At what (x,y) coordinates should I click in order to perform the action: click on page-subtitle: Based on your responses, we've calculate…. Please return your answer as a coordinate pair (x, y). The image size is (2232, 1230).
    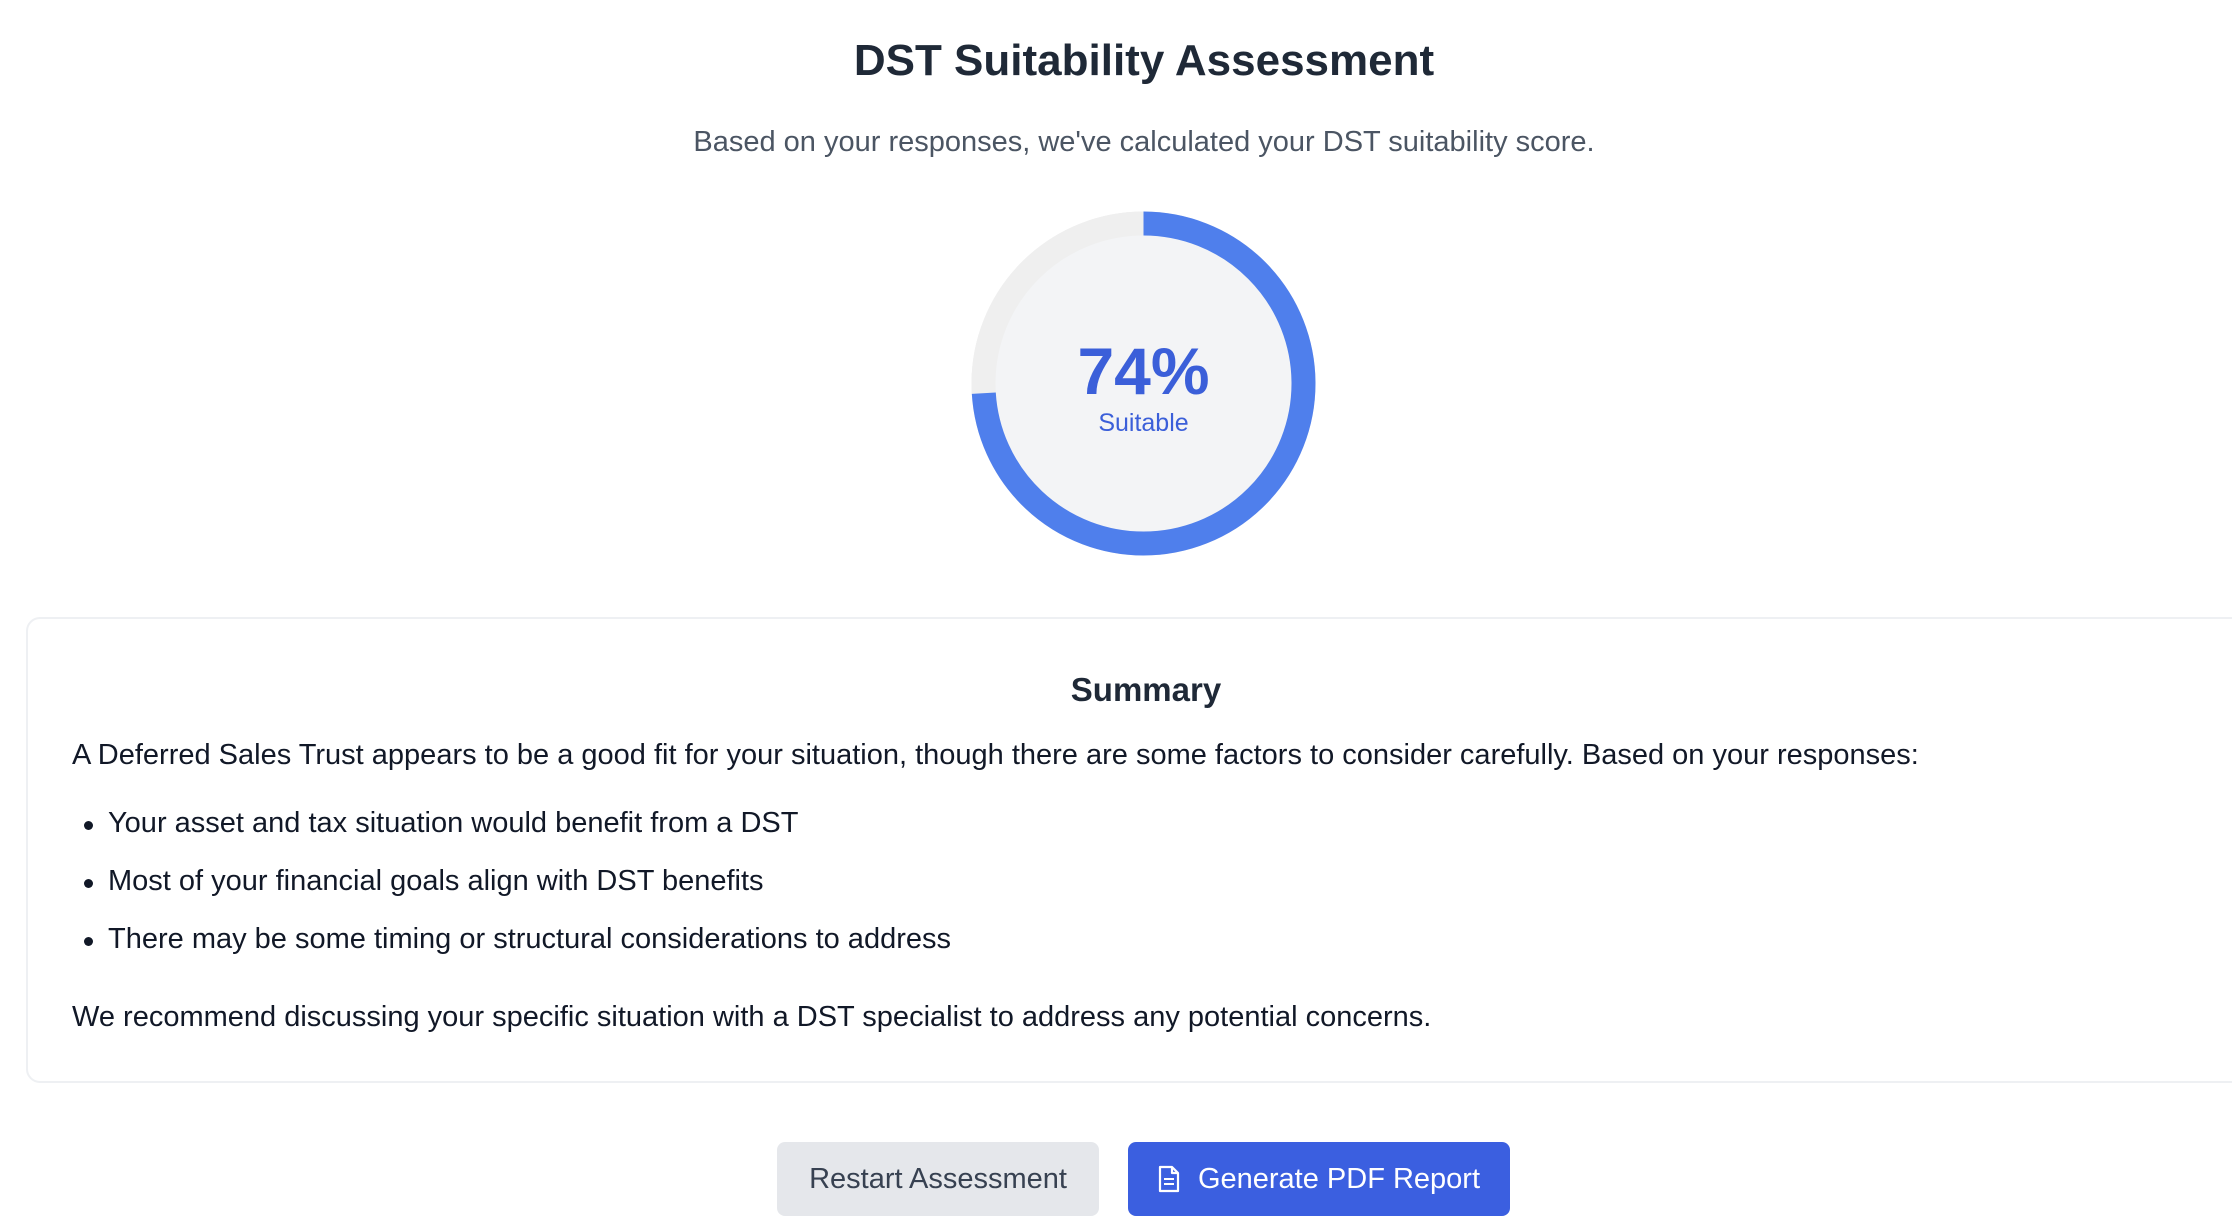
    Looking at the image, I should click on (1144, 142).